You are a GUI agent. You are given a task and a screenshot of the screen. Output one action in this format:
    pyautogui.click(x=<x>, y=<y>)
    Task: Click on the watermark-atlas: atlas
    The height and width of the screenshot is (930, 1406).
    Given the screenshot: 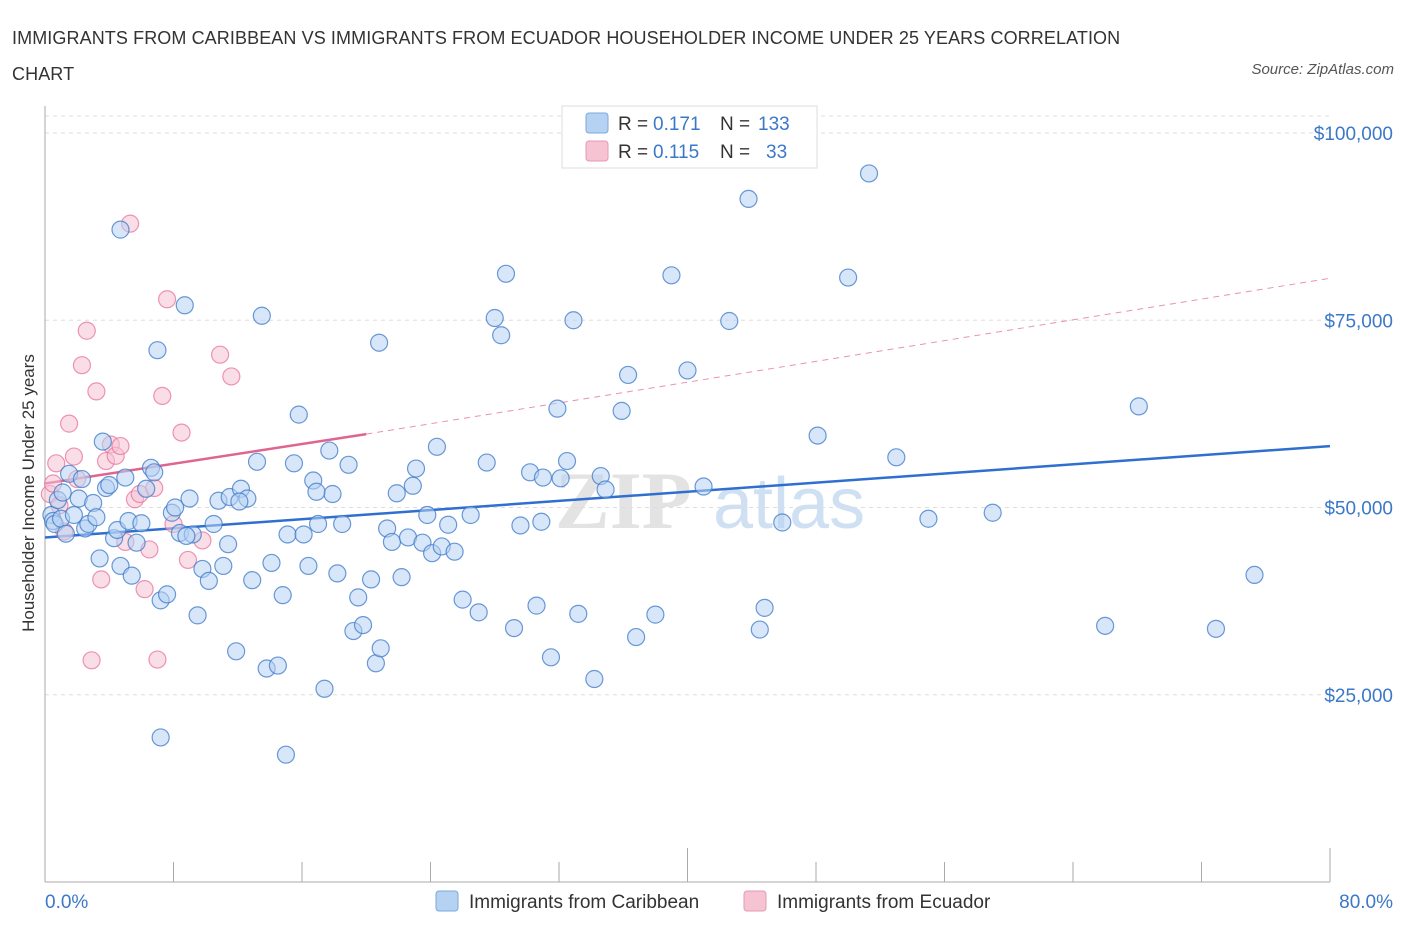 What is the action you would take?
    pyautogui.click(x=789, y=504)
    